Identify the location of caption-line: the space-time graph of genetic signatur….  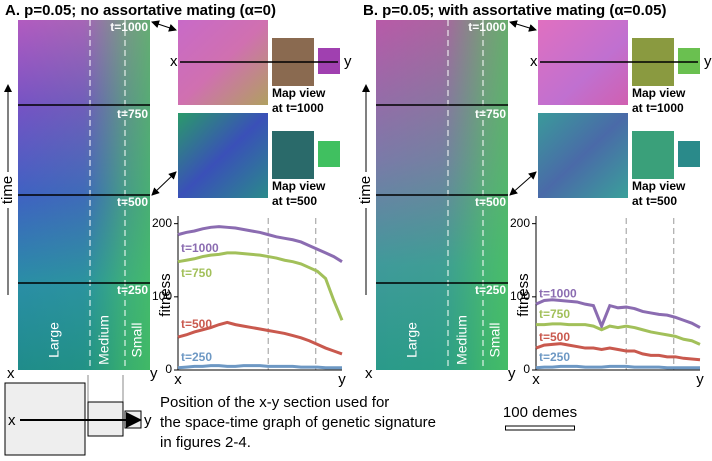
(298, 422).